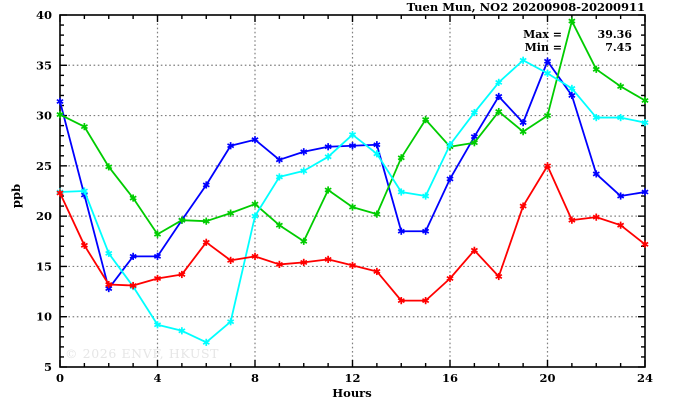  I want to click on x-tick-label: 8, so click(255, 378).